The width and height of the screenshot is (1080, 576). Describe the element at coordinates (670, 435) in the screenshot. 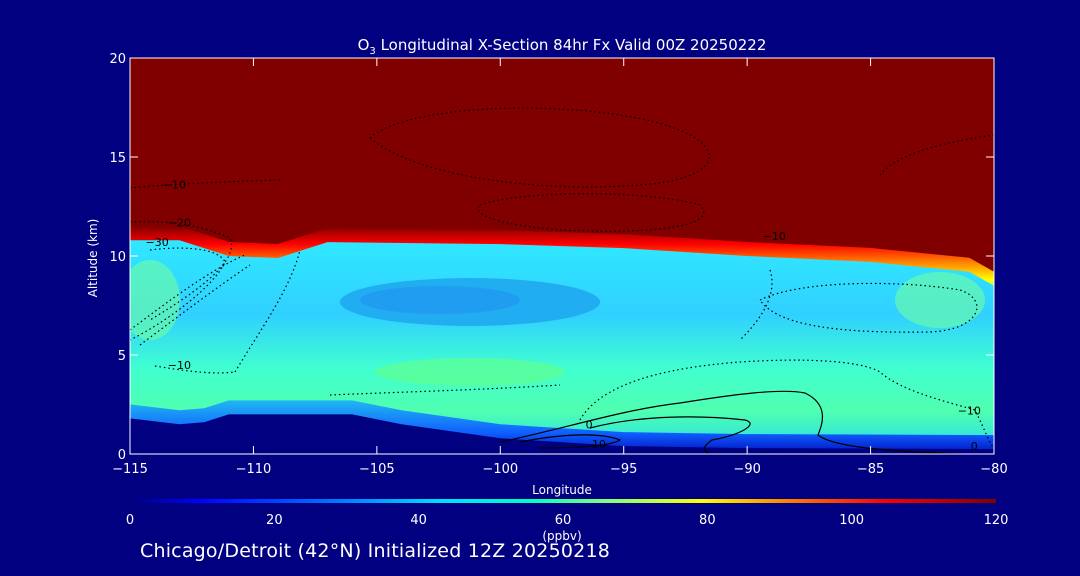

I see `solid-contour-zero-inner` at that location.